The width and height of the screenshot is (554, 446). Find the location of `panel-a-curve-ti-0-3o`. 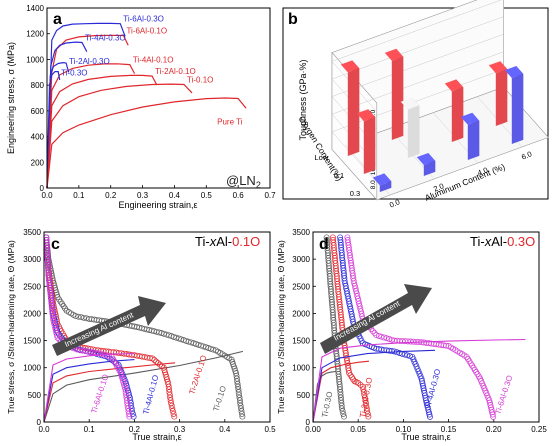

panel-a-curve-ti-0-3o is located at coordinates (53, 129).